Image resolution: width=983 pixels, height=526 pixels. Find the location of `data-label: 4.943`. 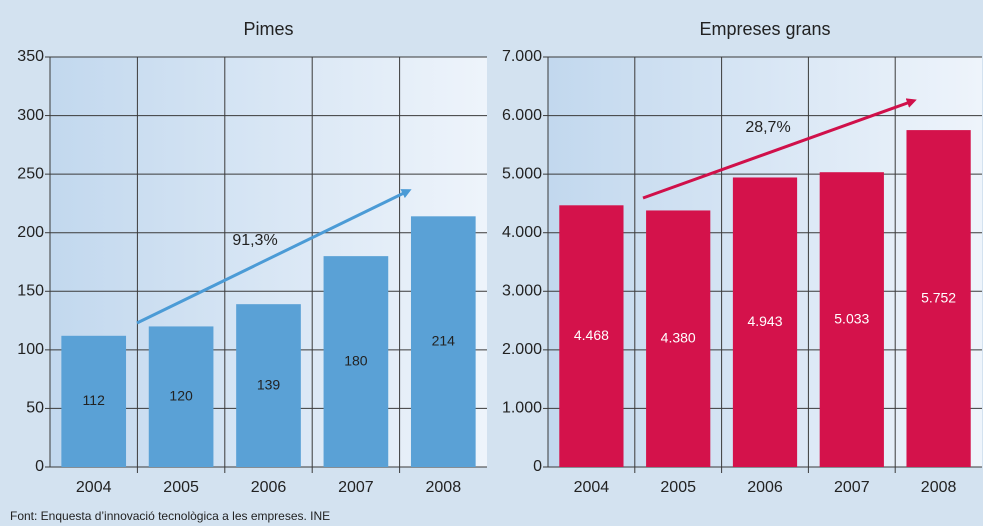

data-label: 4.943 is located at coordinates (764, 321).